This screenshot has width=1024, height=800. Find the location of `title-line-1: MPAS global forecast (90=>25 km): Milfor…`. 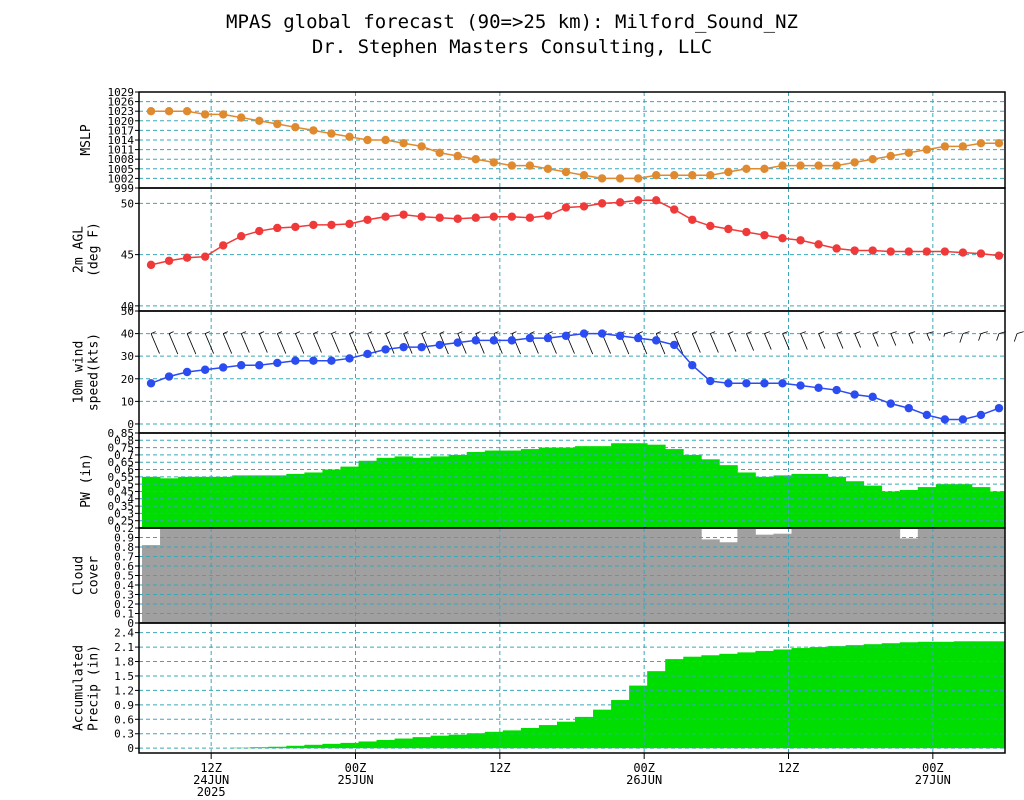

title-line-1: MPAS global forecast (90=>25 km): Milfor… is located at coordinates (512, 22).